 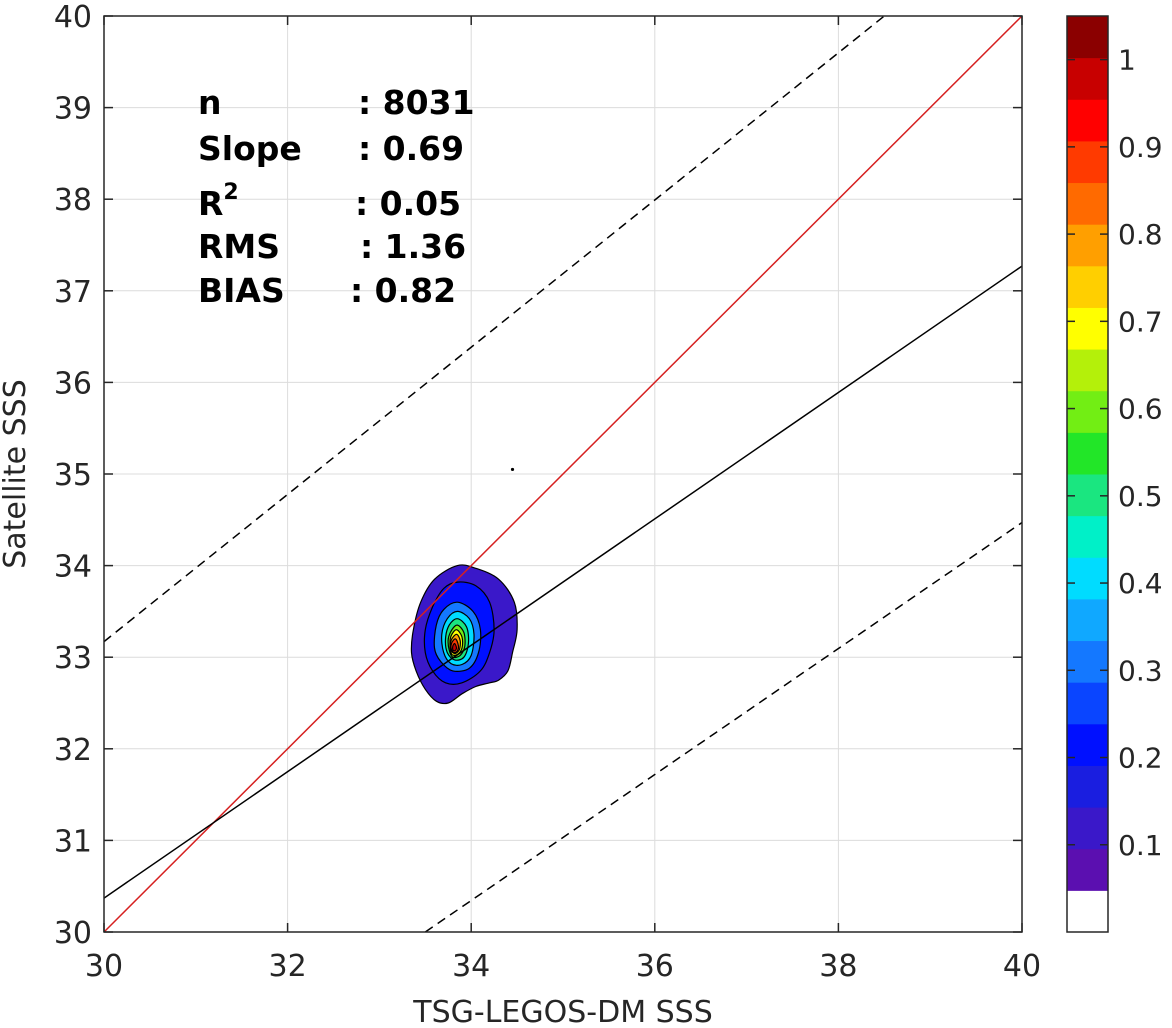 I want to click on y-tick-label: 36, so click(x=73, y=383).